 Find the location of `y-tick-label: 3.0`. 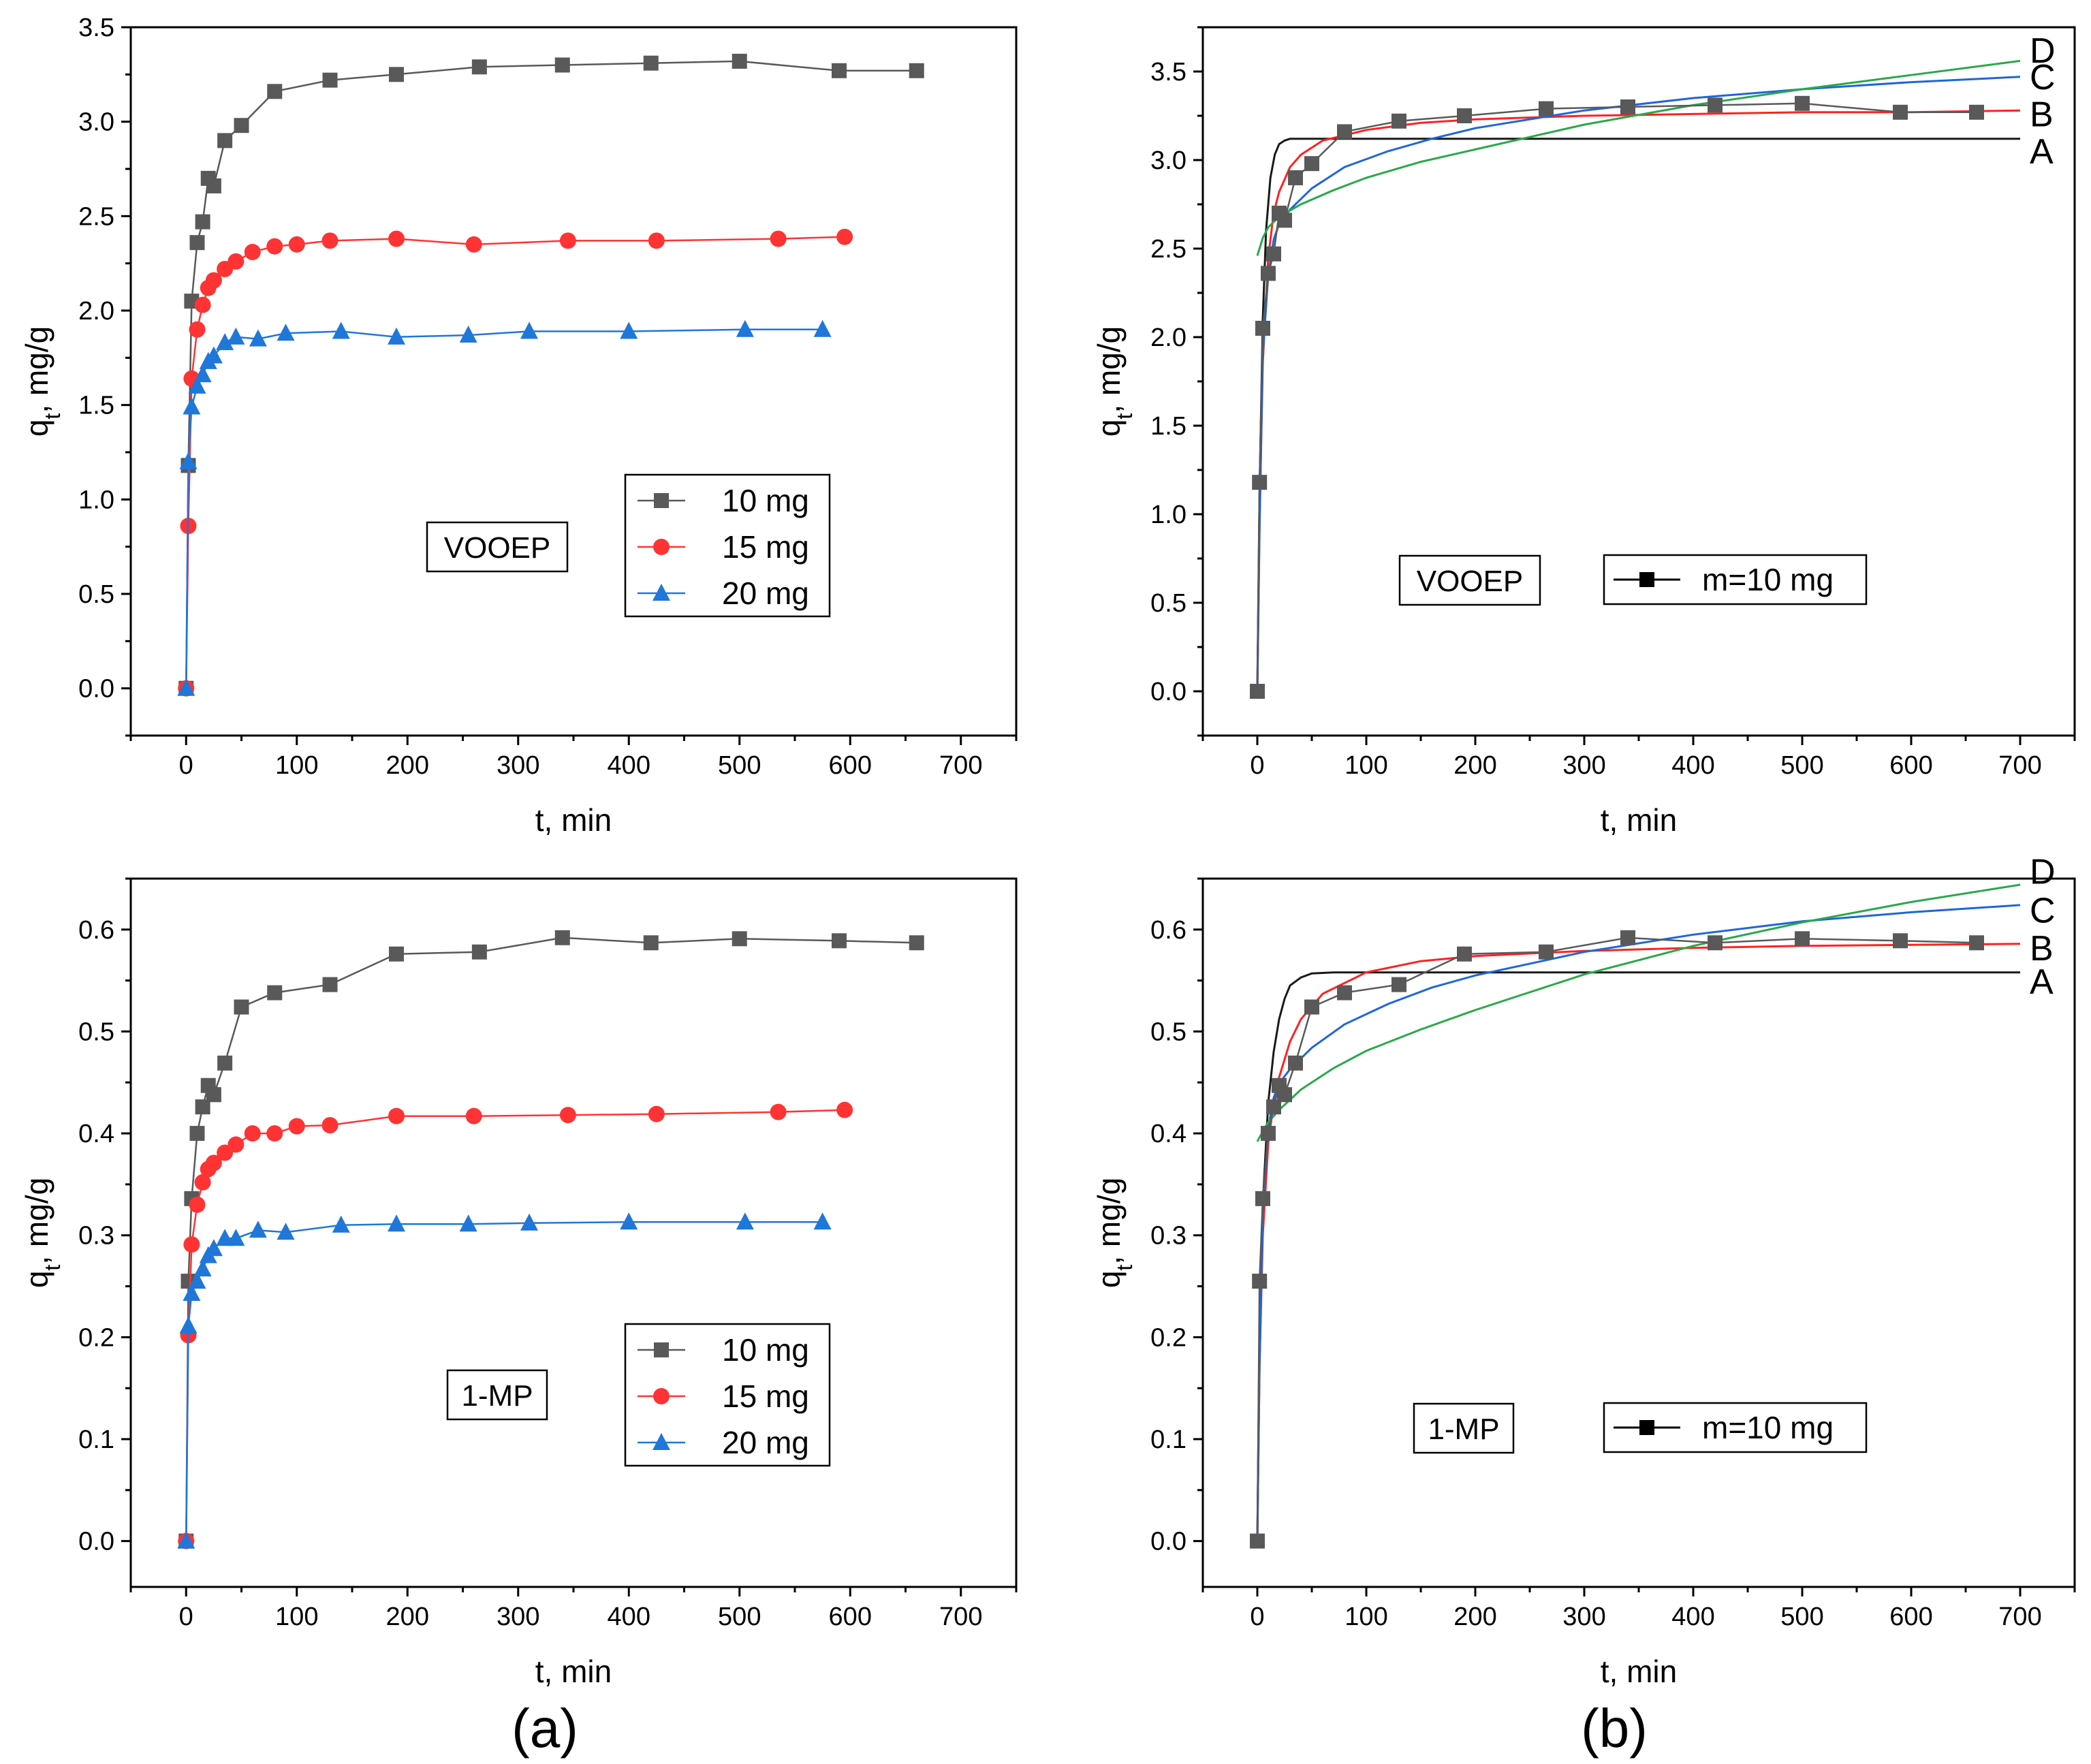

y-tick-label: 3.0 is located at coordinates (1168, 160).